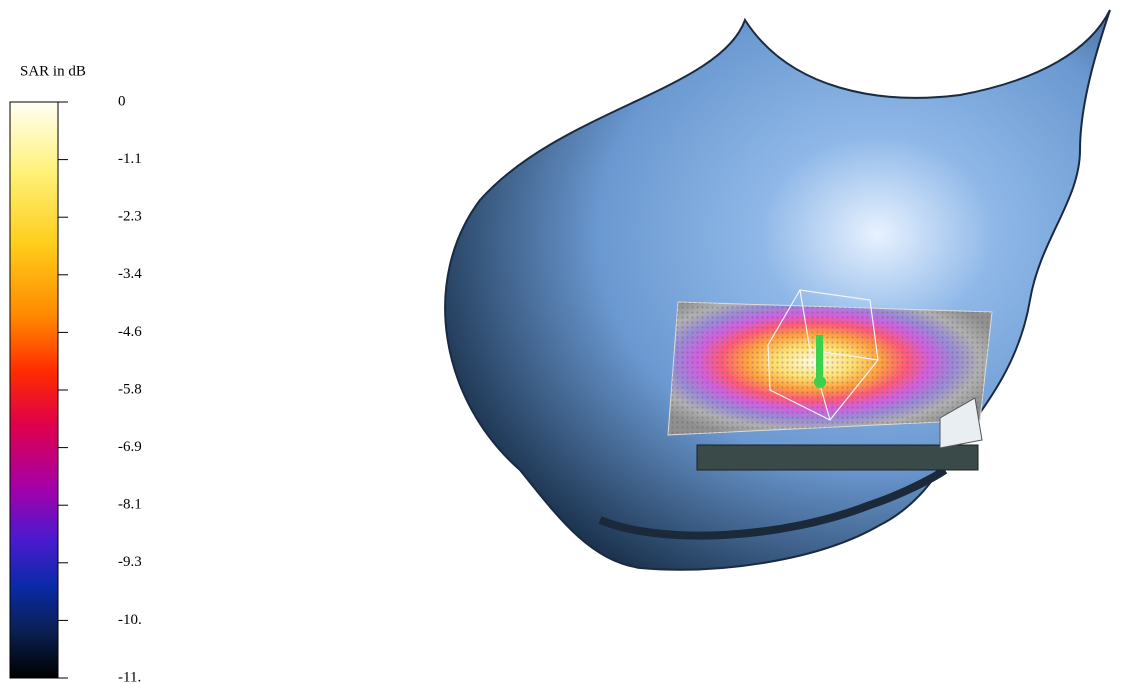 This screenshot has width=1123, height=684. Describe the element at coordinates (34, 390) in the screenshot. I see `color-bar` at that location.